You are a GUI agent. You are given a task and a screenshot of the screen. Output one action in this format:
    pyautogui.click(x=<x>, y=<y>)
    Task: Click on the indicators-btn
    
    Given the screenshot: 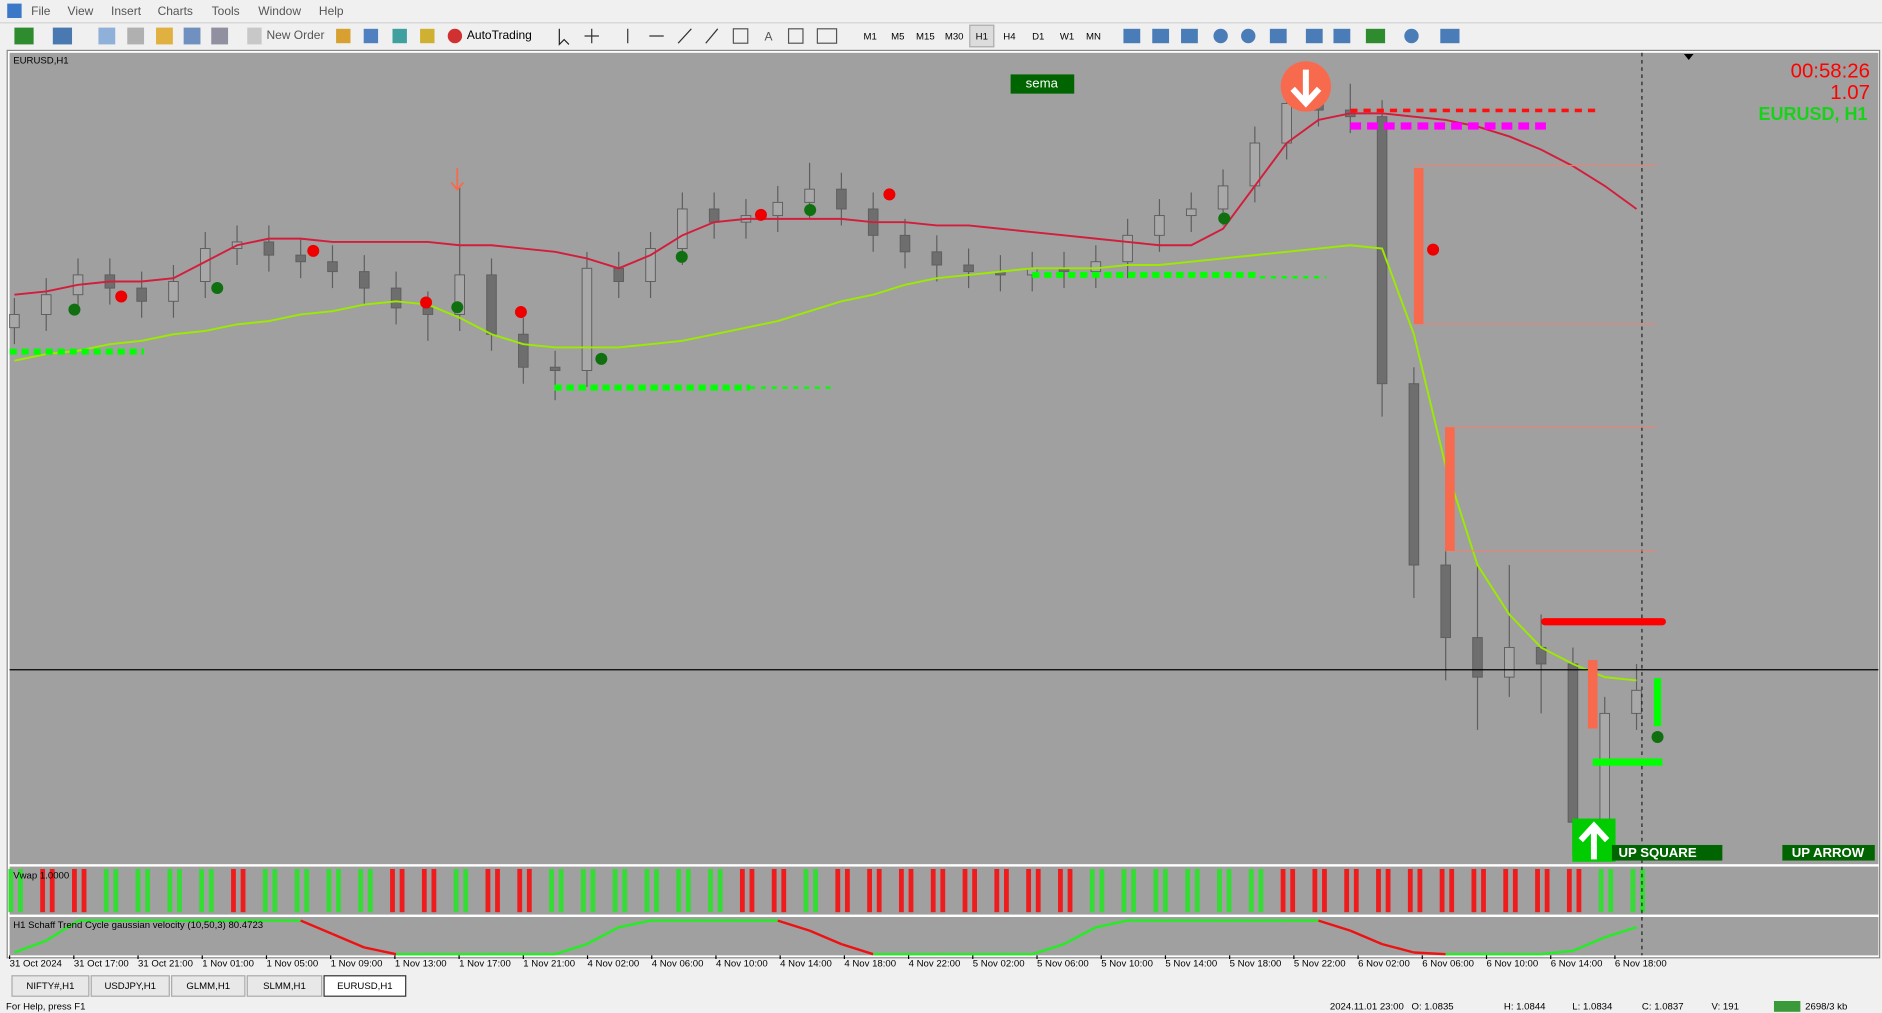 What is the action you would take?
    pyautogui.click(x=1375, y=36)
    